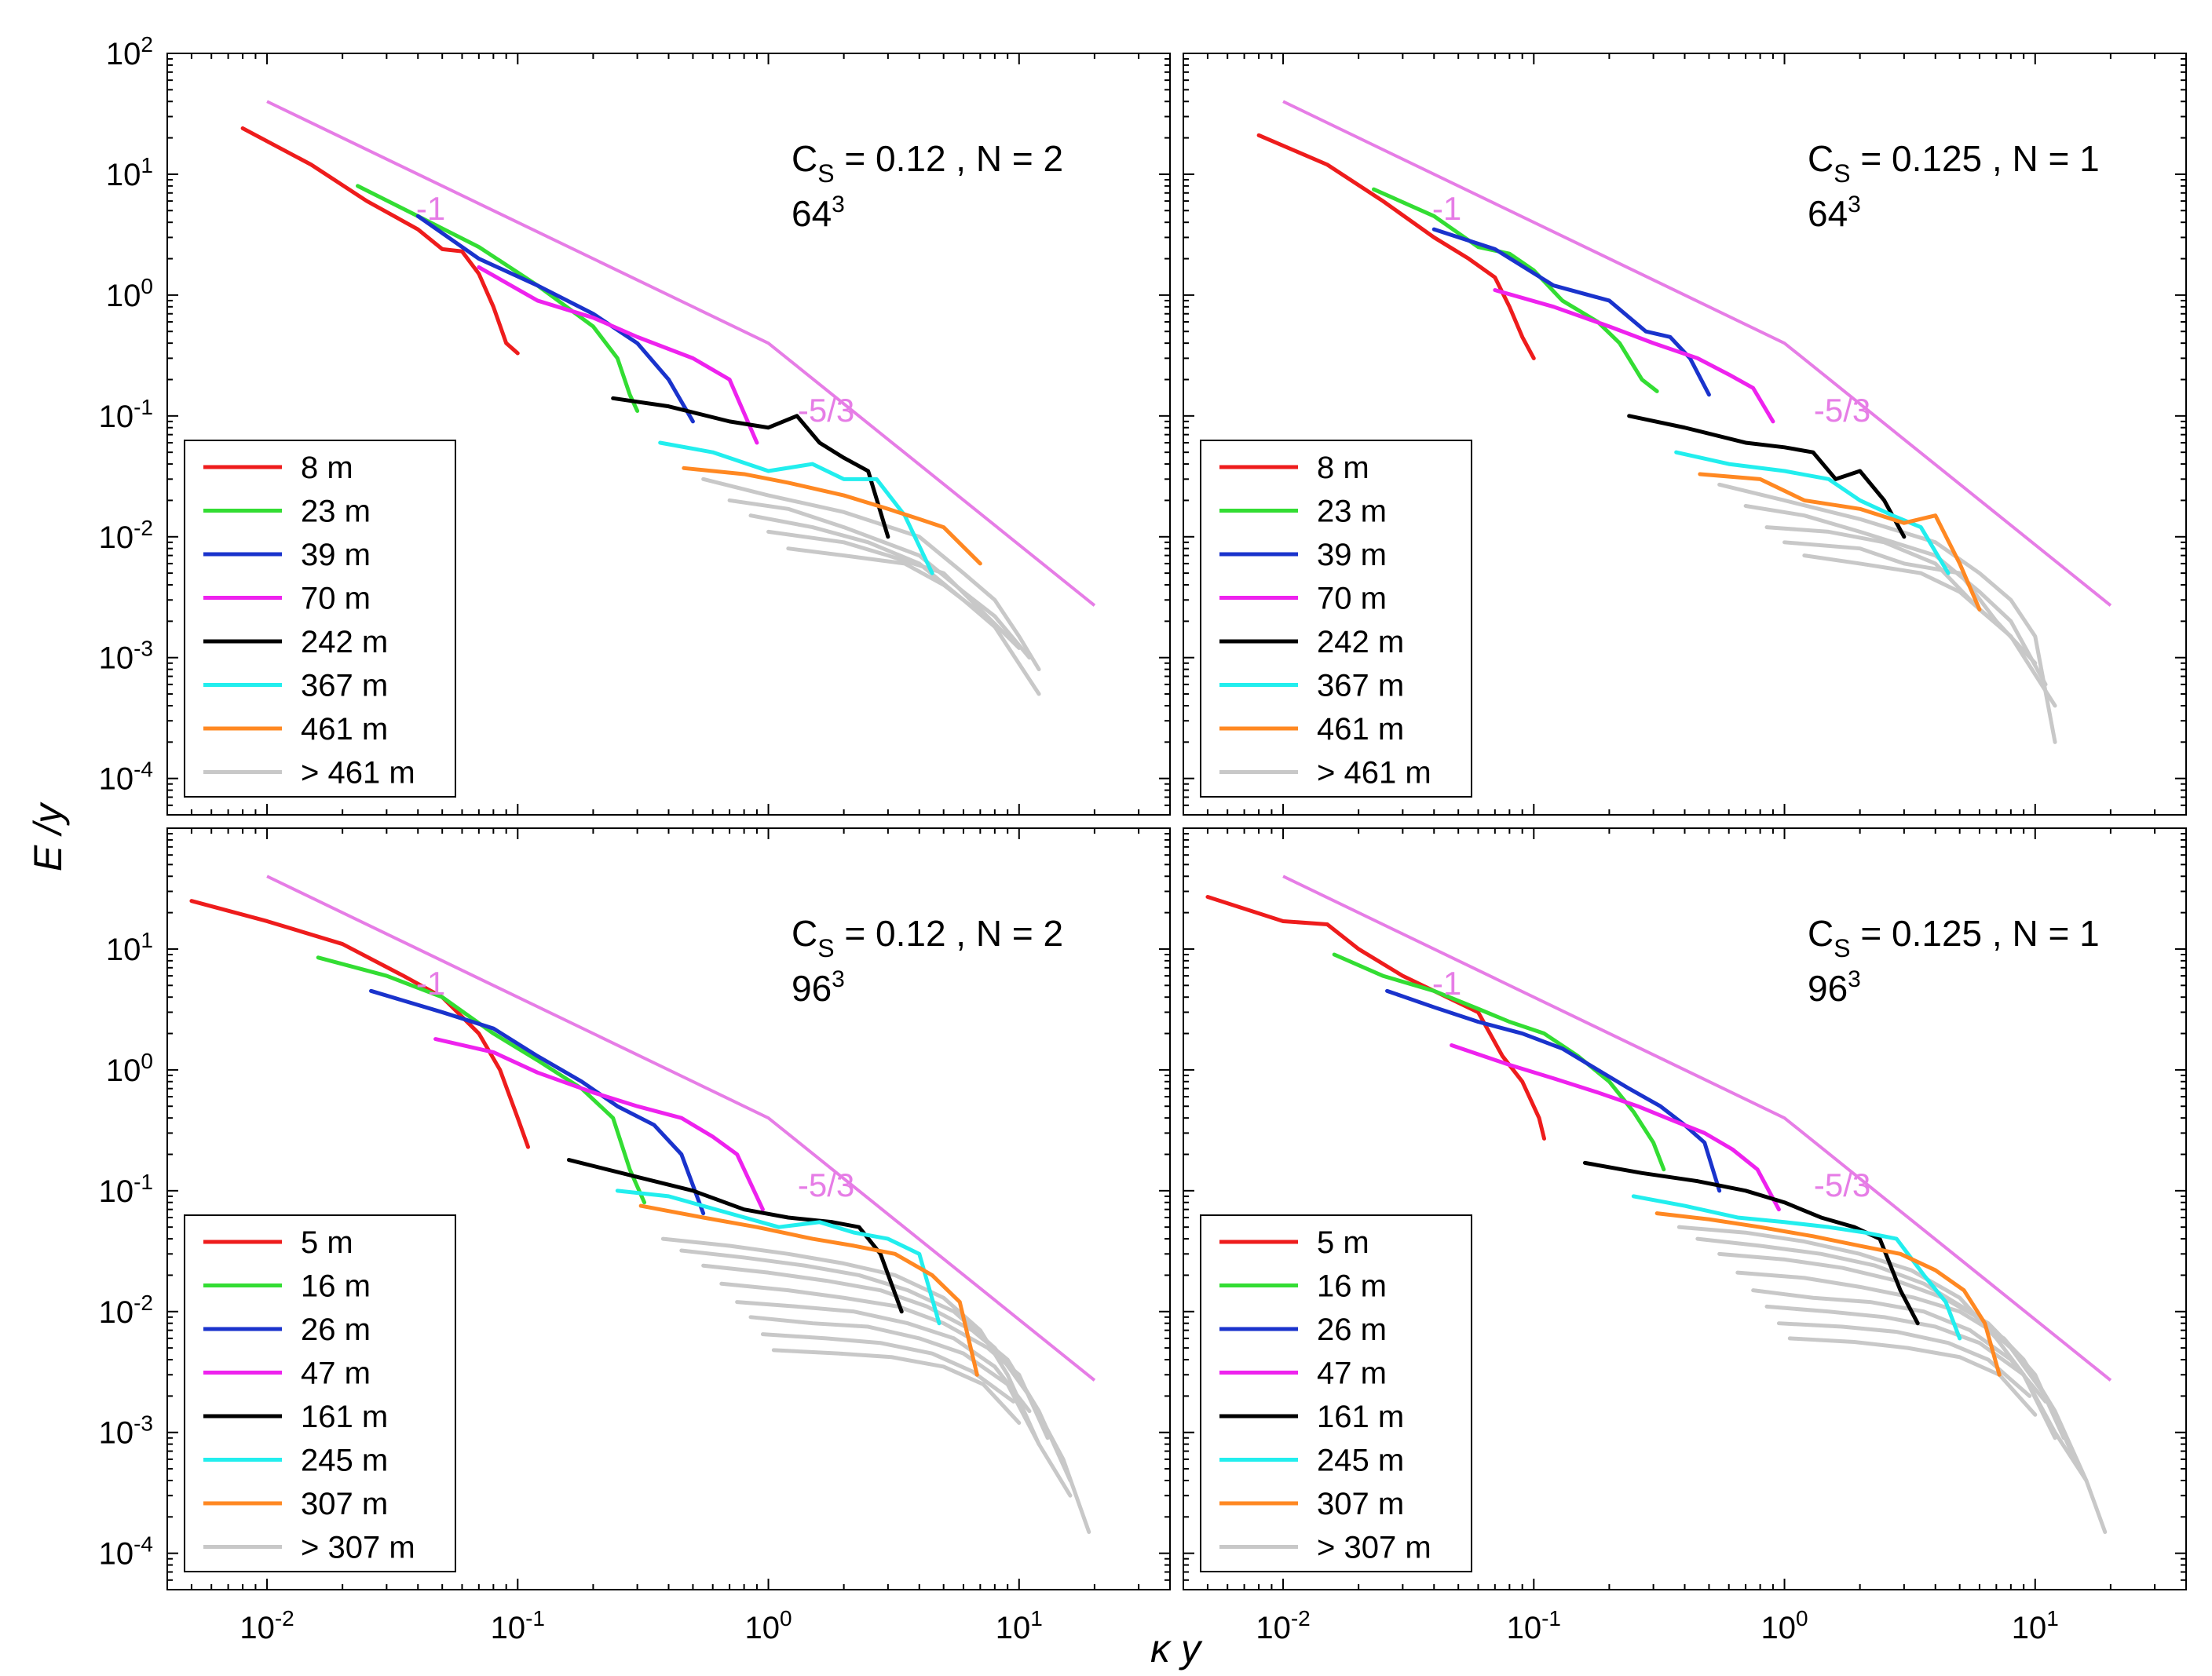  Describe the element at coordinates (320, 619) in the screenshot. I see `legend: 8 m 23 m 39 m 70 m 242 m 367 m 461 m > 461 m` at that location.